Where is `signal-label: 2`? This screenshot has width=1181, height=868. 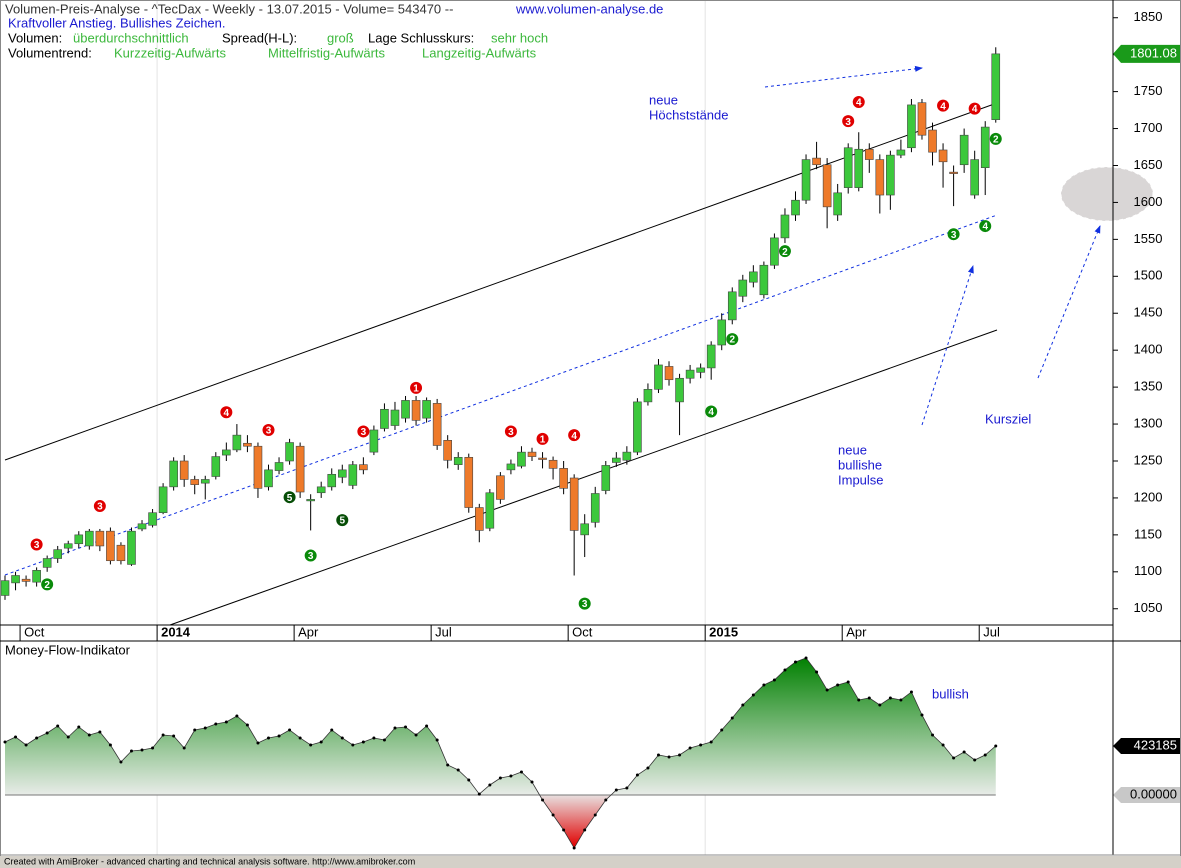
signal-label: 2 is located at coordinates (785, 252).